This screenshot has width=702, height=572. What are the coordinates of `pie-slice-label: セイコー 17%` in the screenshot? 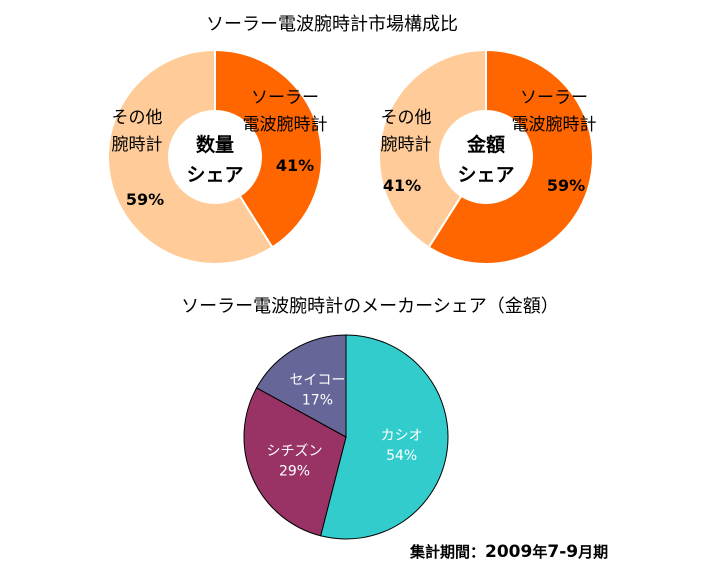 It's located at (317, 391).